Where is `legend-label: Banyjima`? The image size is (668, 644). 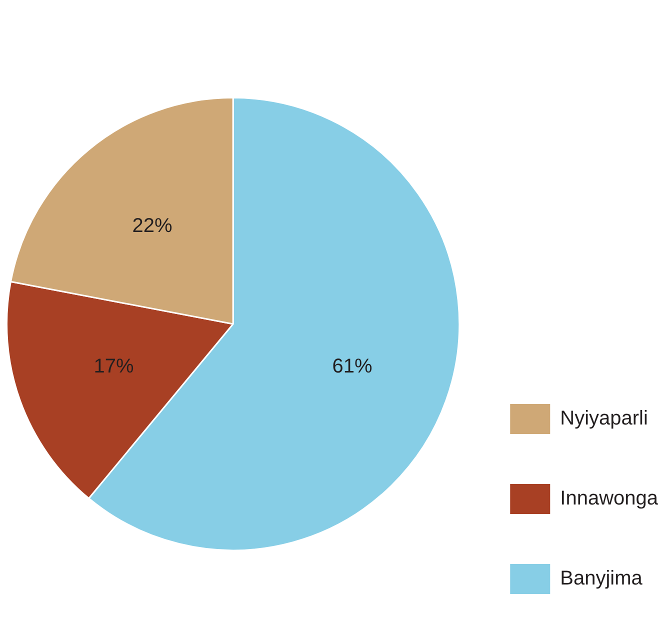 legend-label: Banyjima is located at coordinates (602, 579).